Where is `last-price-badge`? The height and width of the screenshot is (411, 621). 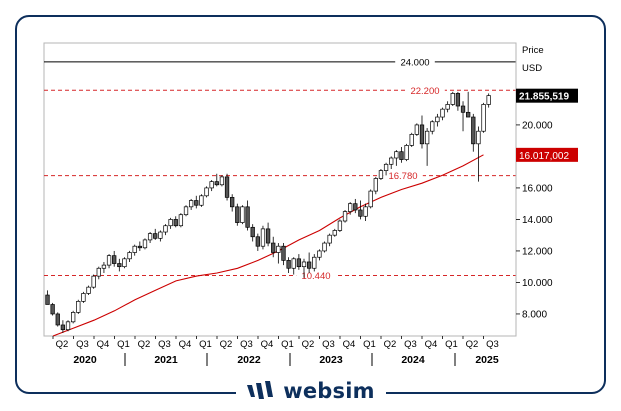 last-price-badge is located at coordinates (547, 95).